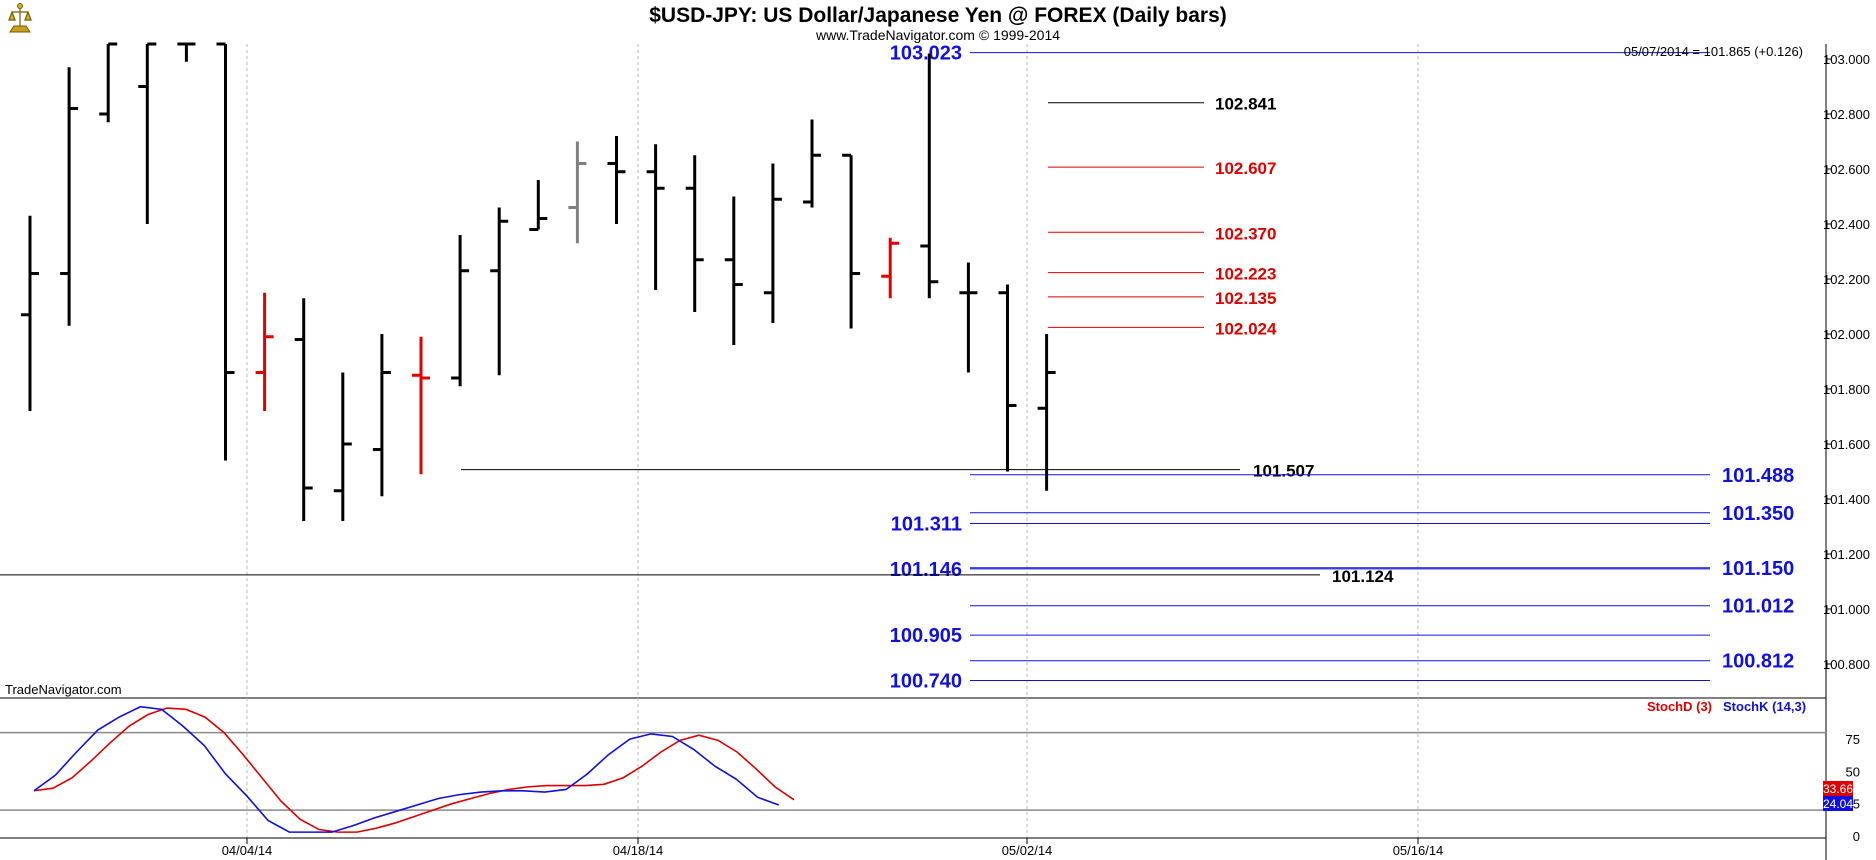 This screenshot has height=860, width=1876. I want to click on badge-stochd-value: 33.66, so click(1838, 789).